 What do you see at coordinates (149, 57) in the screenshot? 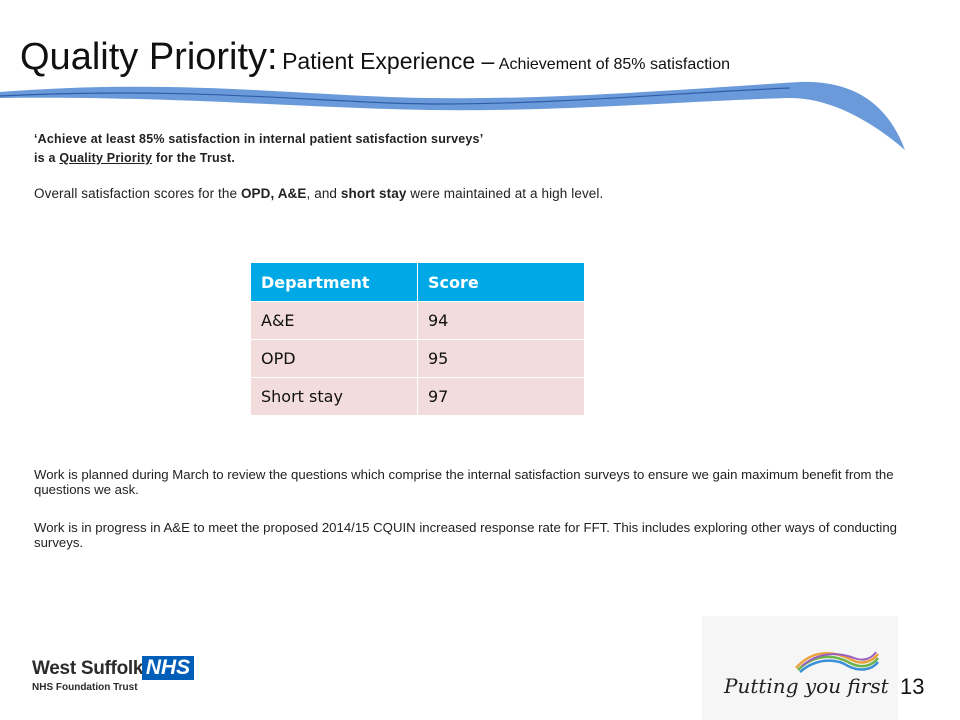
I see `title-main: Quality Priority:` at bounding box center [149, 57].